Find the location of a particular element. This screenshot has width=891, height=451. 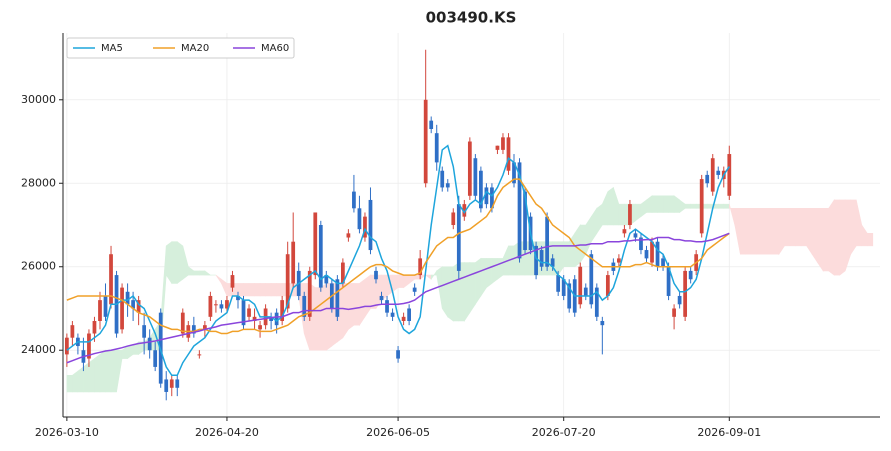

x-tick-label: 2026-04-20 is located at coordinates (227, 432).